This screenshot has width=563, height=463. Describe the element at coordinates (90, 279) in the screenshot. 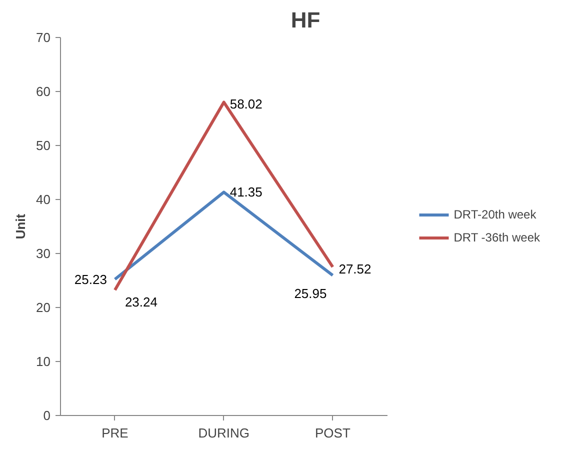

I see `data-label: 25.23` at that location.